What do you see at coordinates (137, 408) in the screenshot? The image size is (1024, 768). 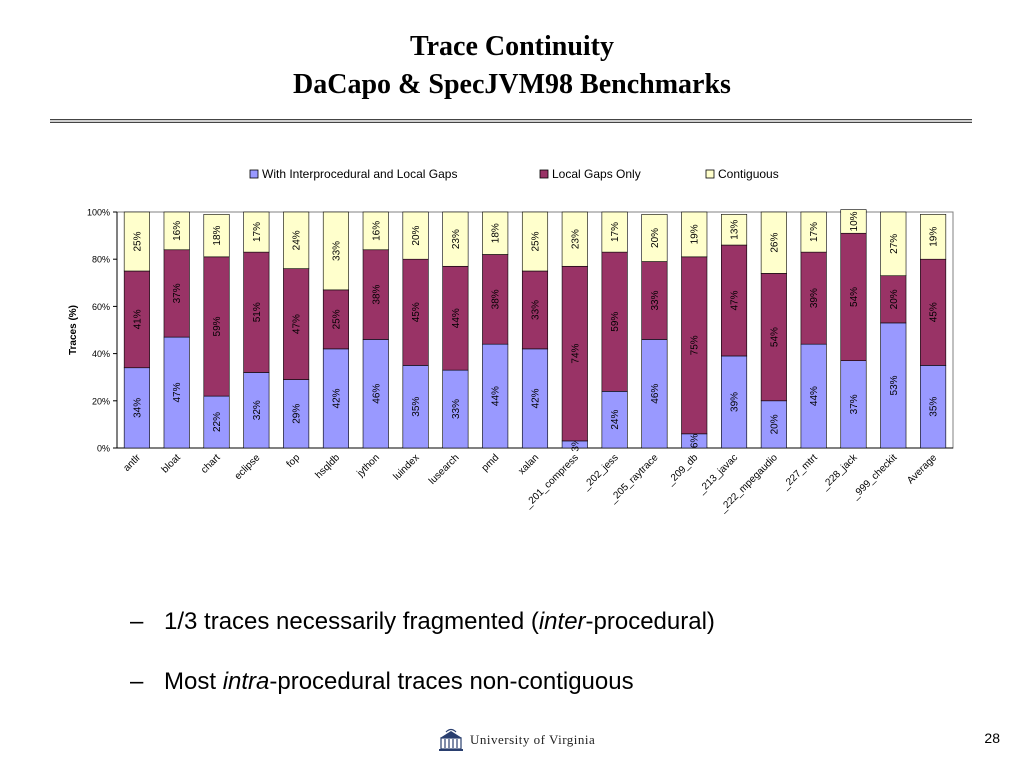 I see `data-label: 34%` at bounding box center [137, 408].